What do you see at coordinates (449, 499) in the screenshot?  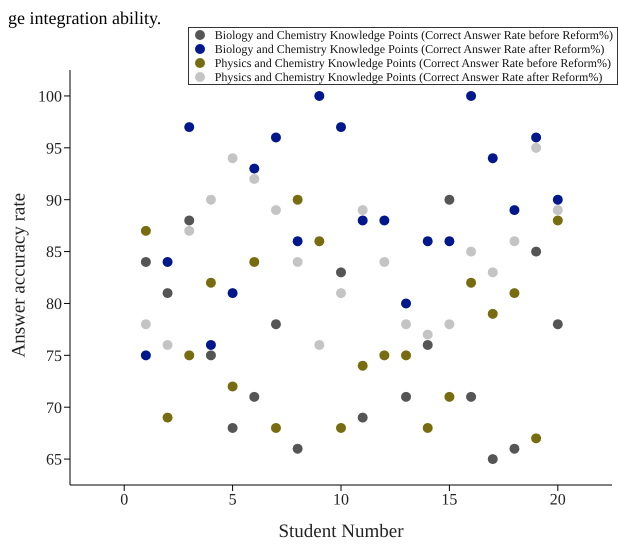 I see `x-tick-label: 15` at bounding box center [449, 499].